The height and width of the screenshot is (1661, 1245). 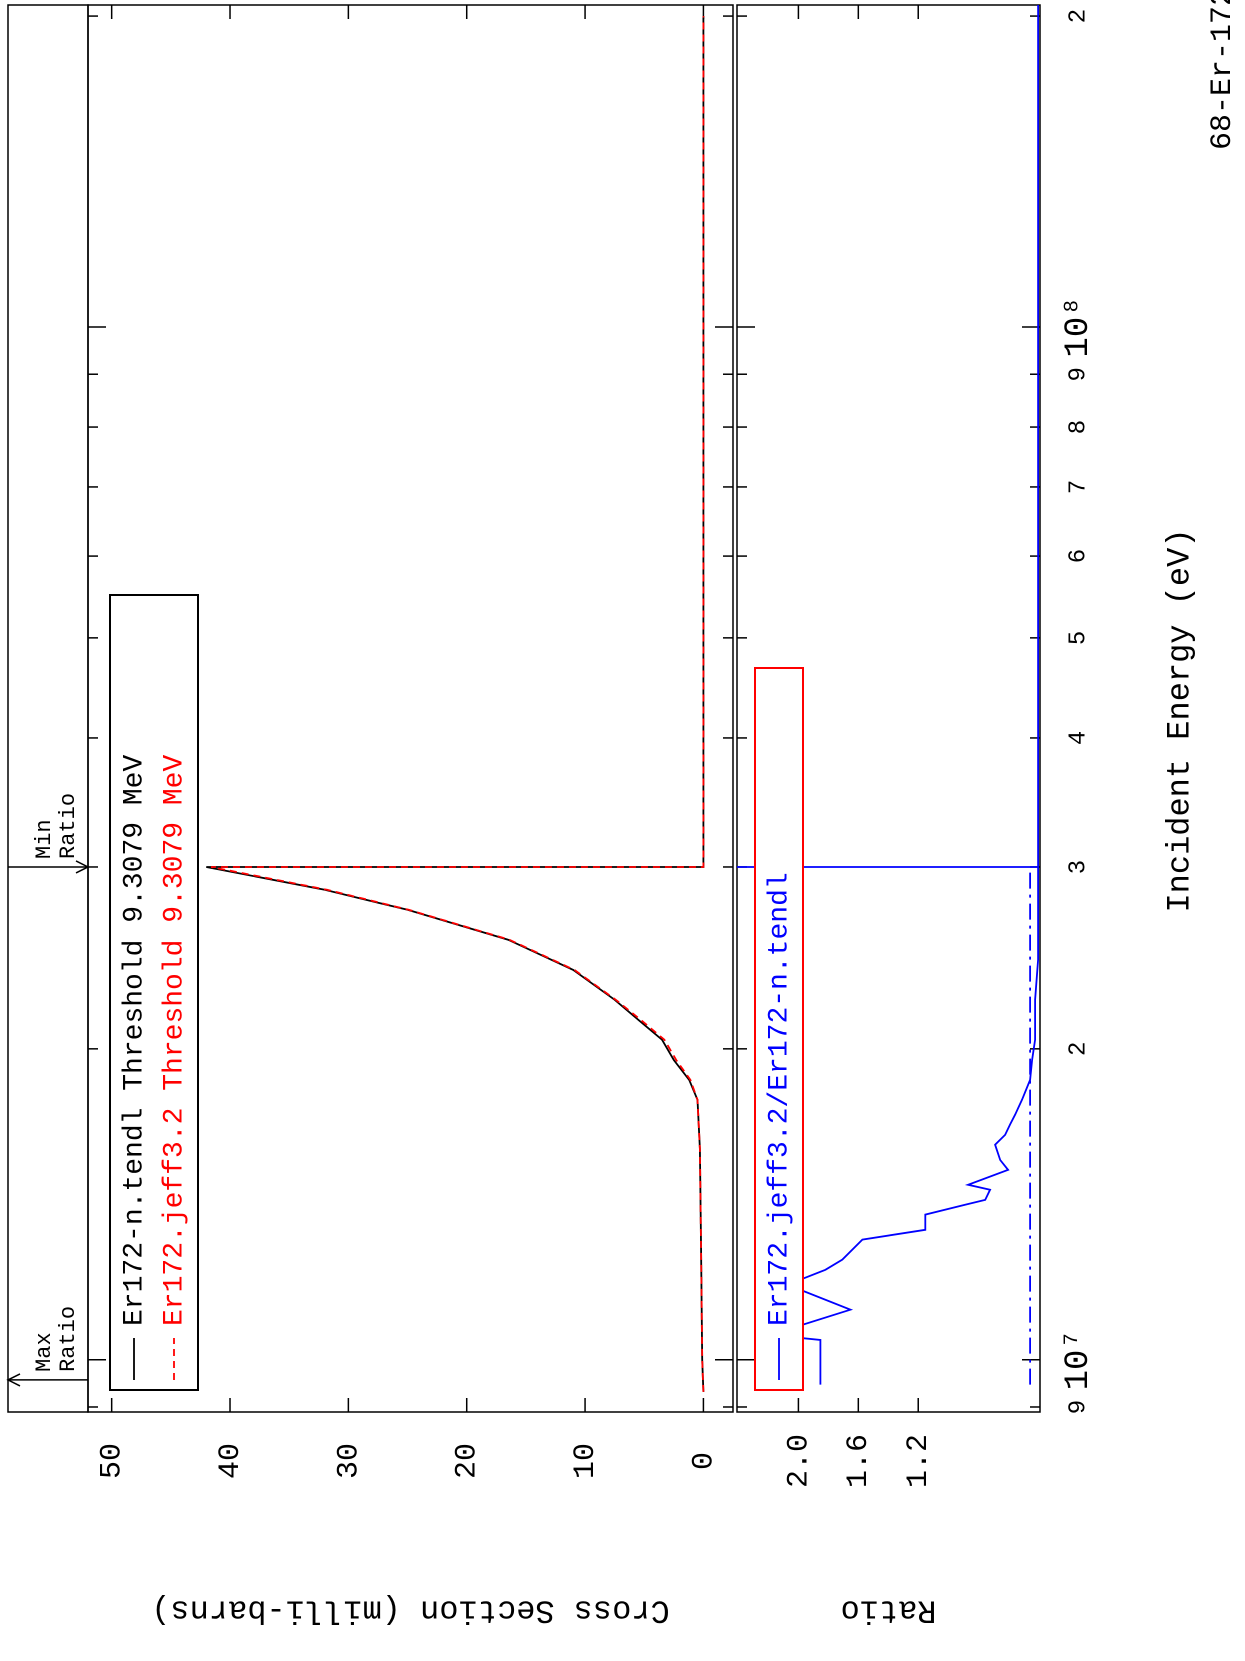 What do you see at coordinates (1078, 487) in the screenshot?
I see `x-tick-label: 7` at bounding box center [1078, 487].